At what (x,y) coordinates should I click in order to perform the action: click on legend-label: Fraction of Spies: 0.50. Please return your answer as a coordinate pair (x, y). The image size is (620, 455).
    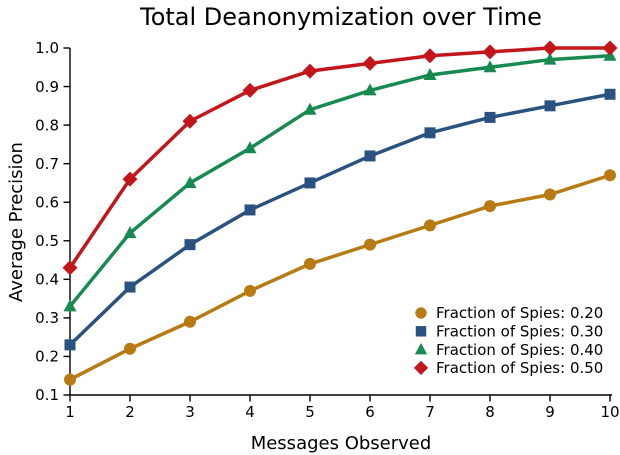
    Looking at the image, I should click on (519, 368).